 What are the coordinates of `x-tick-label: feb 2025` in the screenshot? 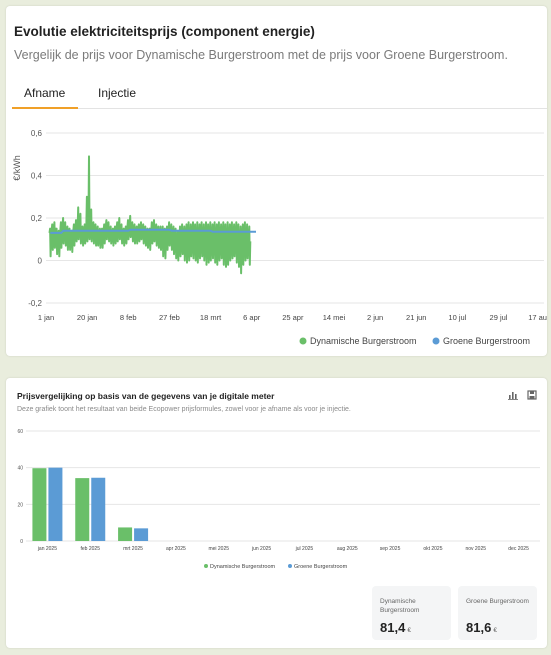 It's located at (91, 549).